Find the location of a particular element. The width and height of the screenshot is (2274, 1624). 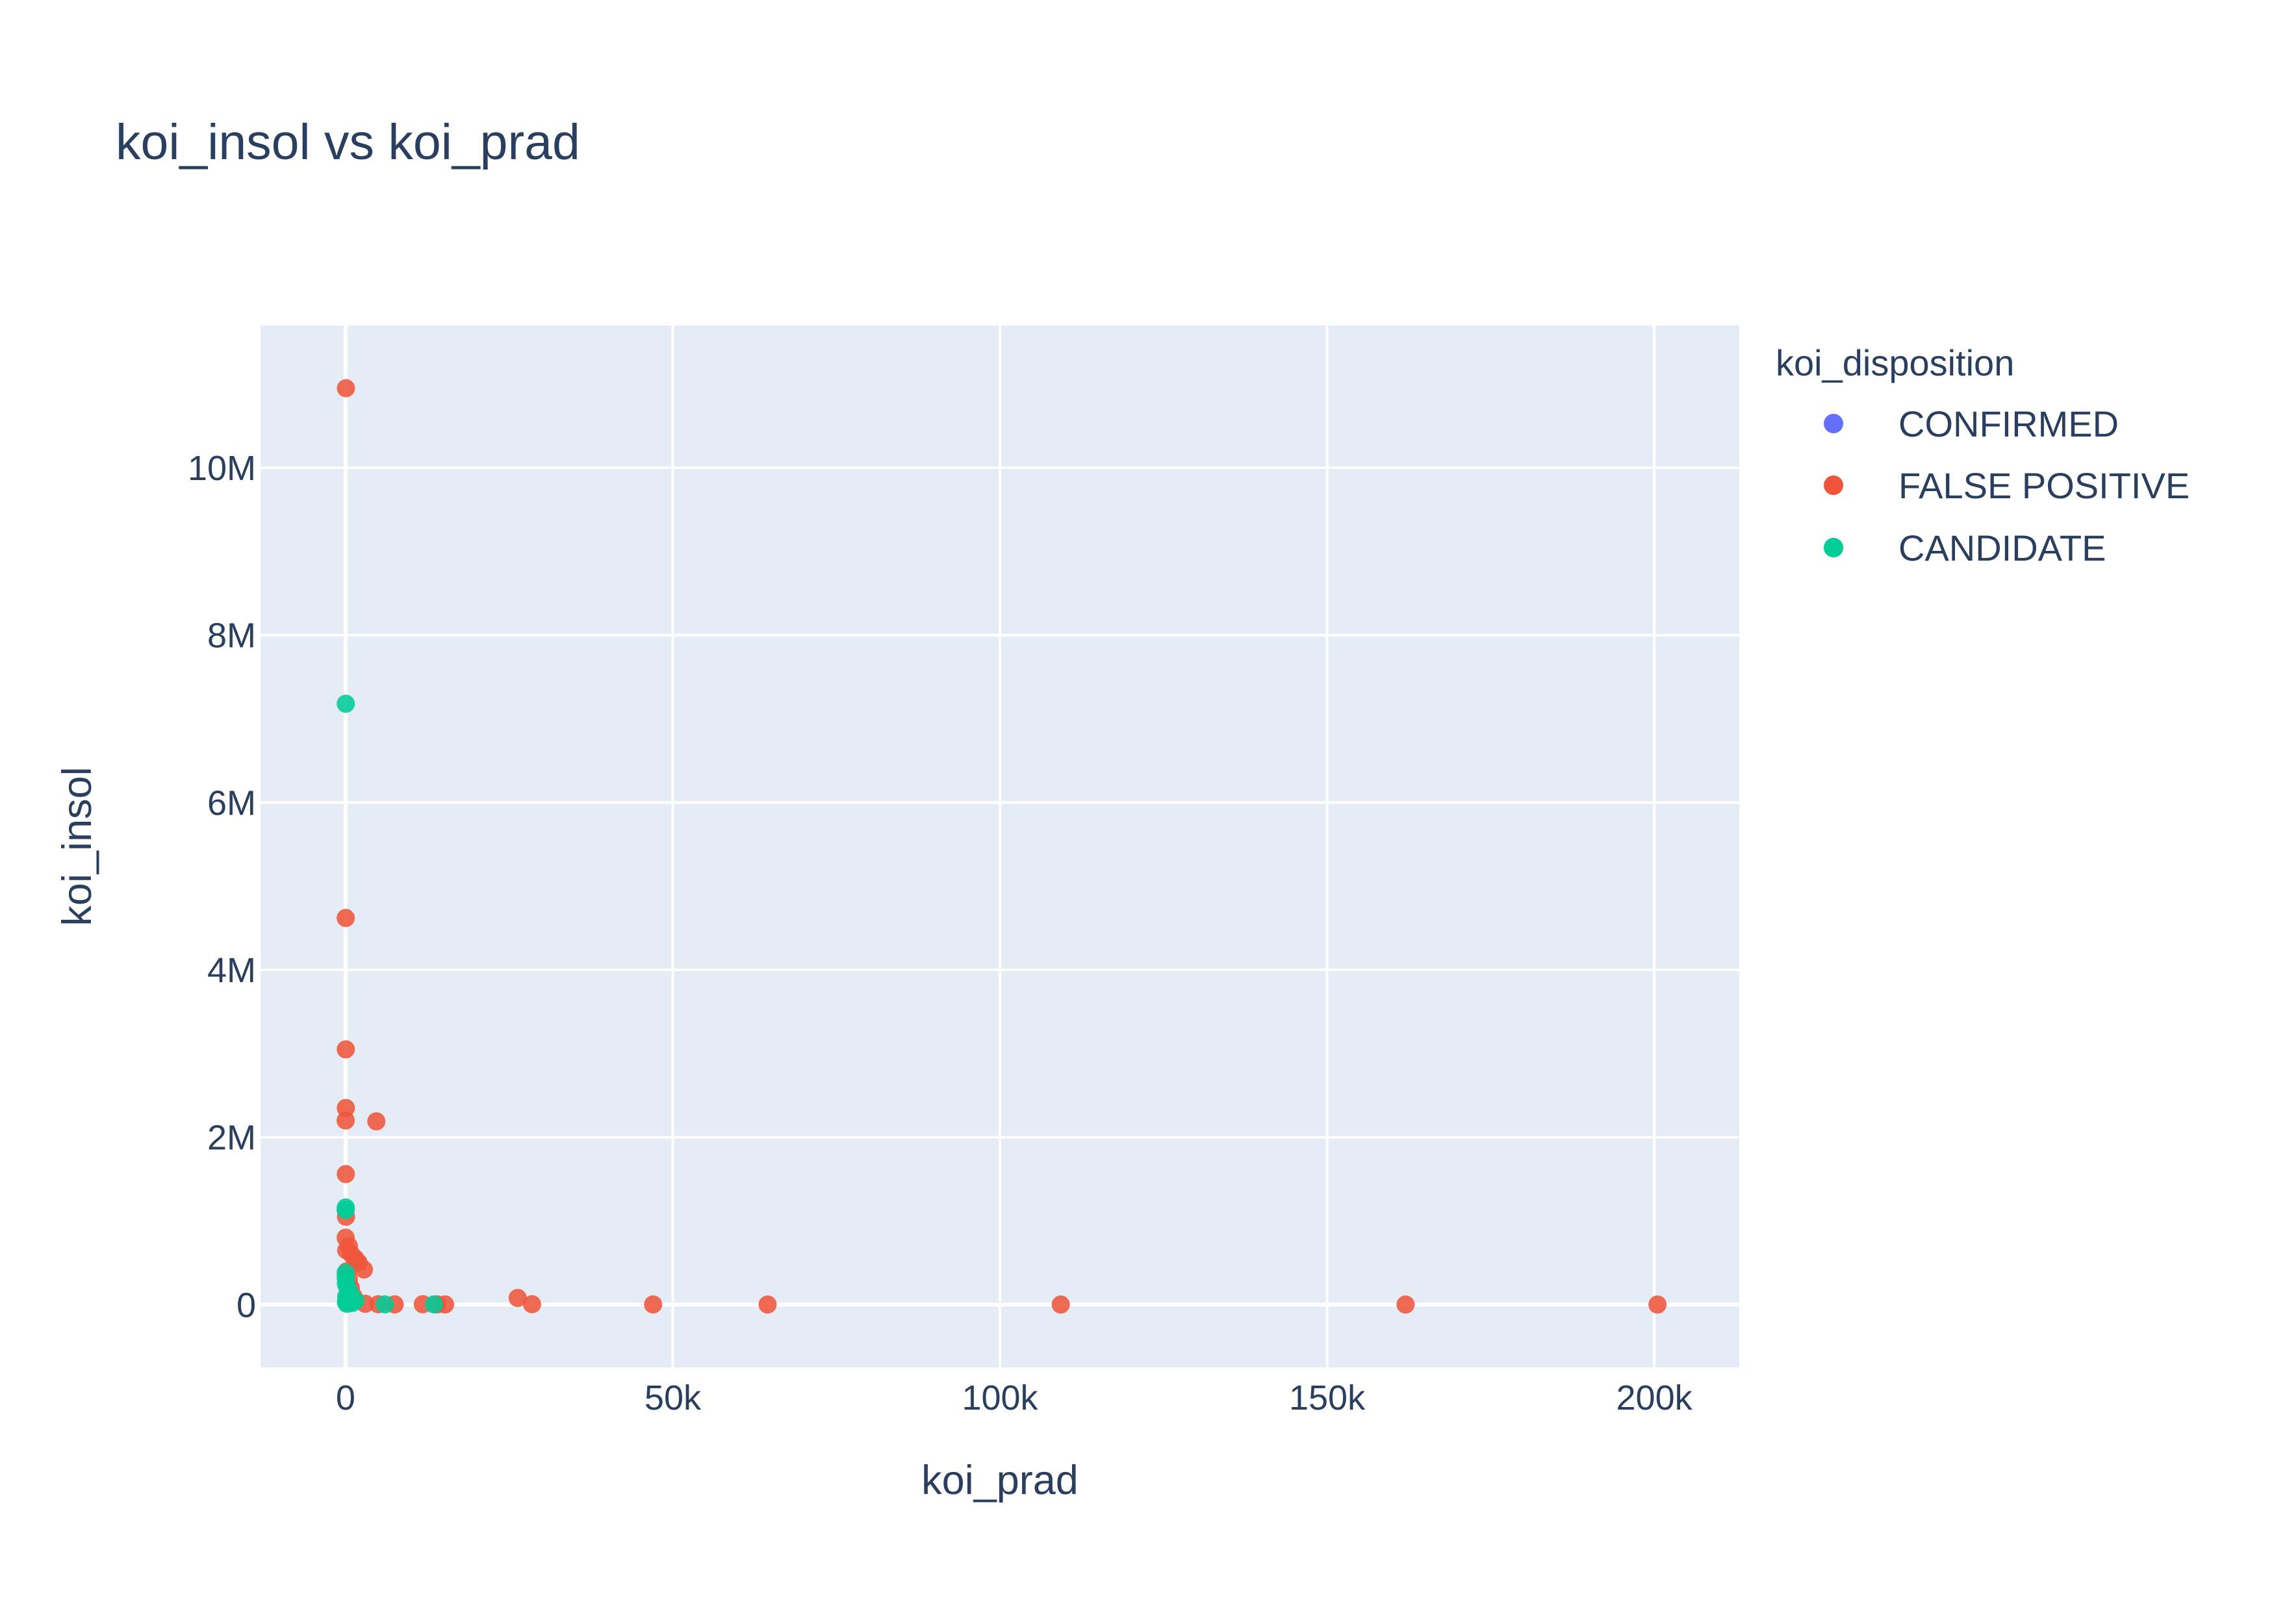

legend-label-false-positive: FALSE POSITIVE is located at coordinates (2044, 485).